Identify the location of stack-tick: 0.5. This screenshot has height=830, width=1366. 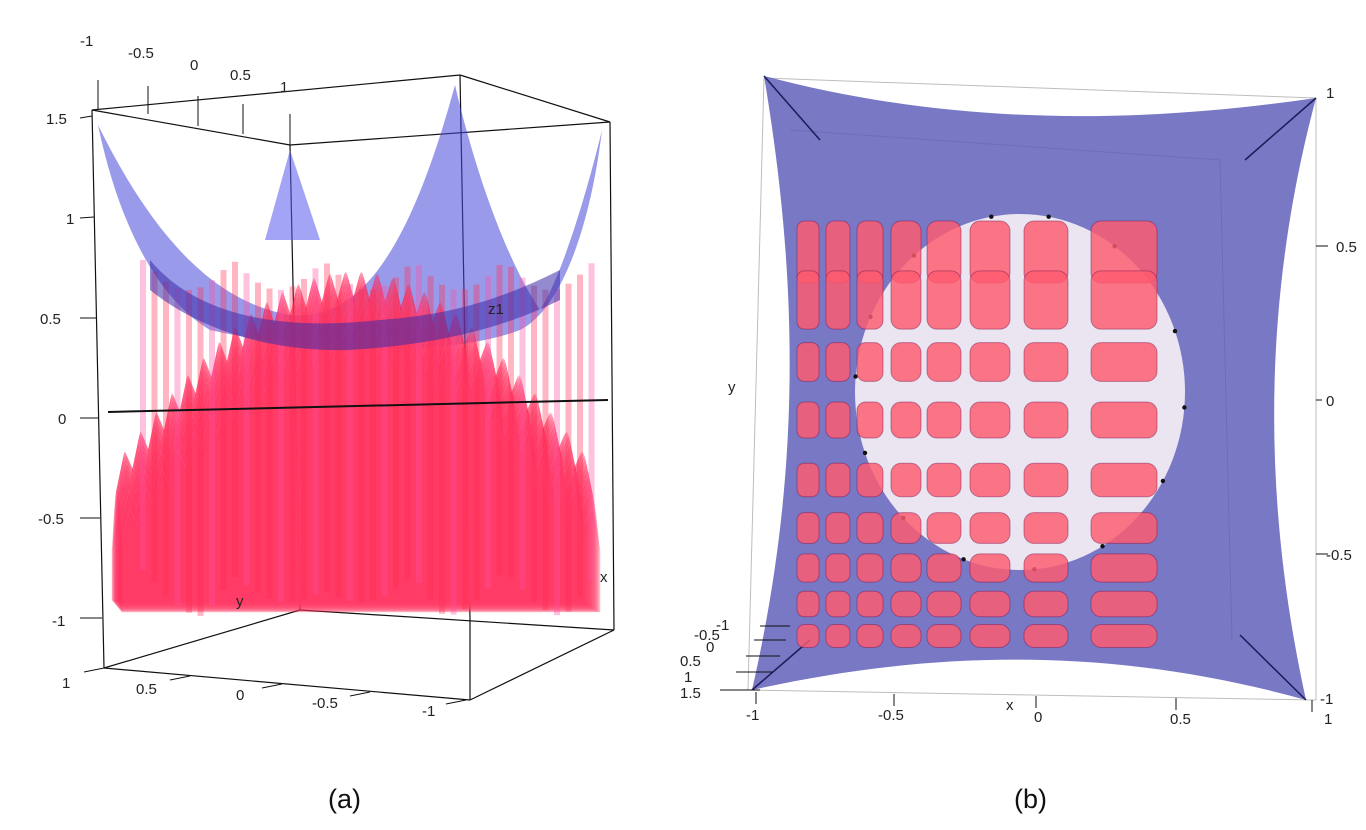
(690, 661).